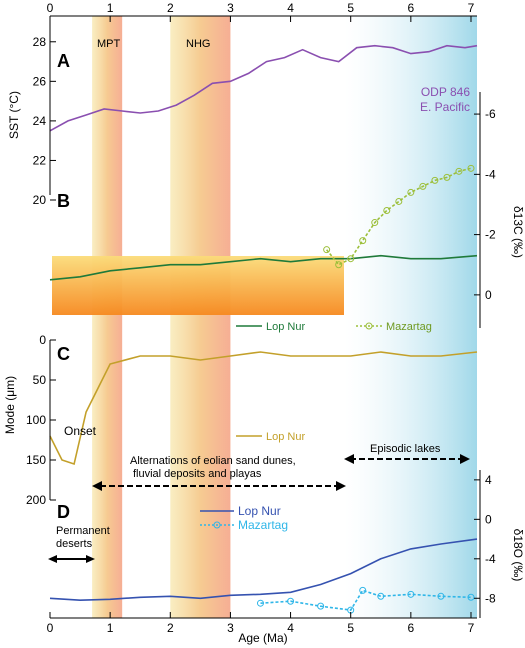  I want to click on legend-b-mazartag: Mazartag, so click(409, 327).